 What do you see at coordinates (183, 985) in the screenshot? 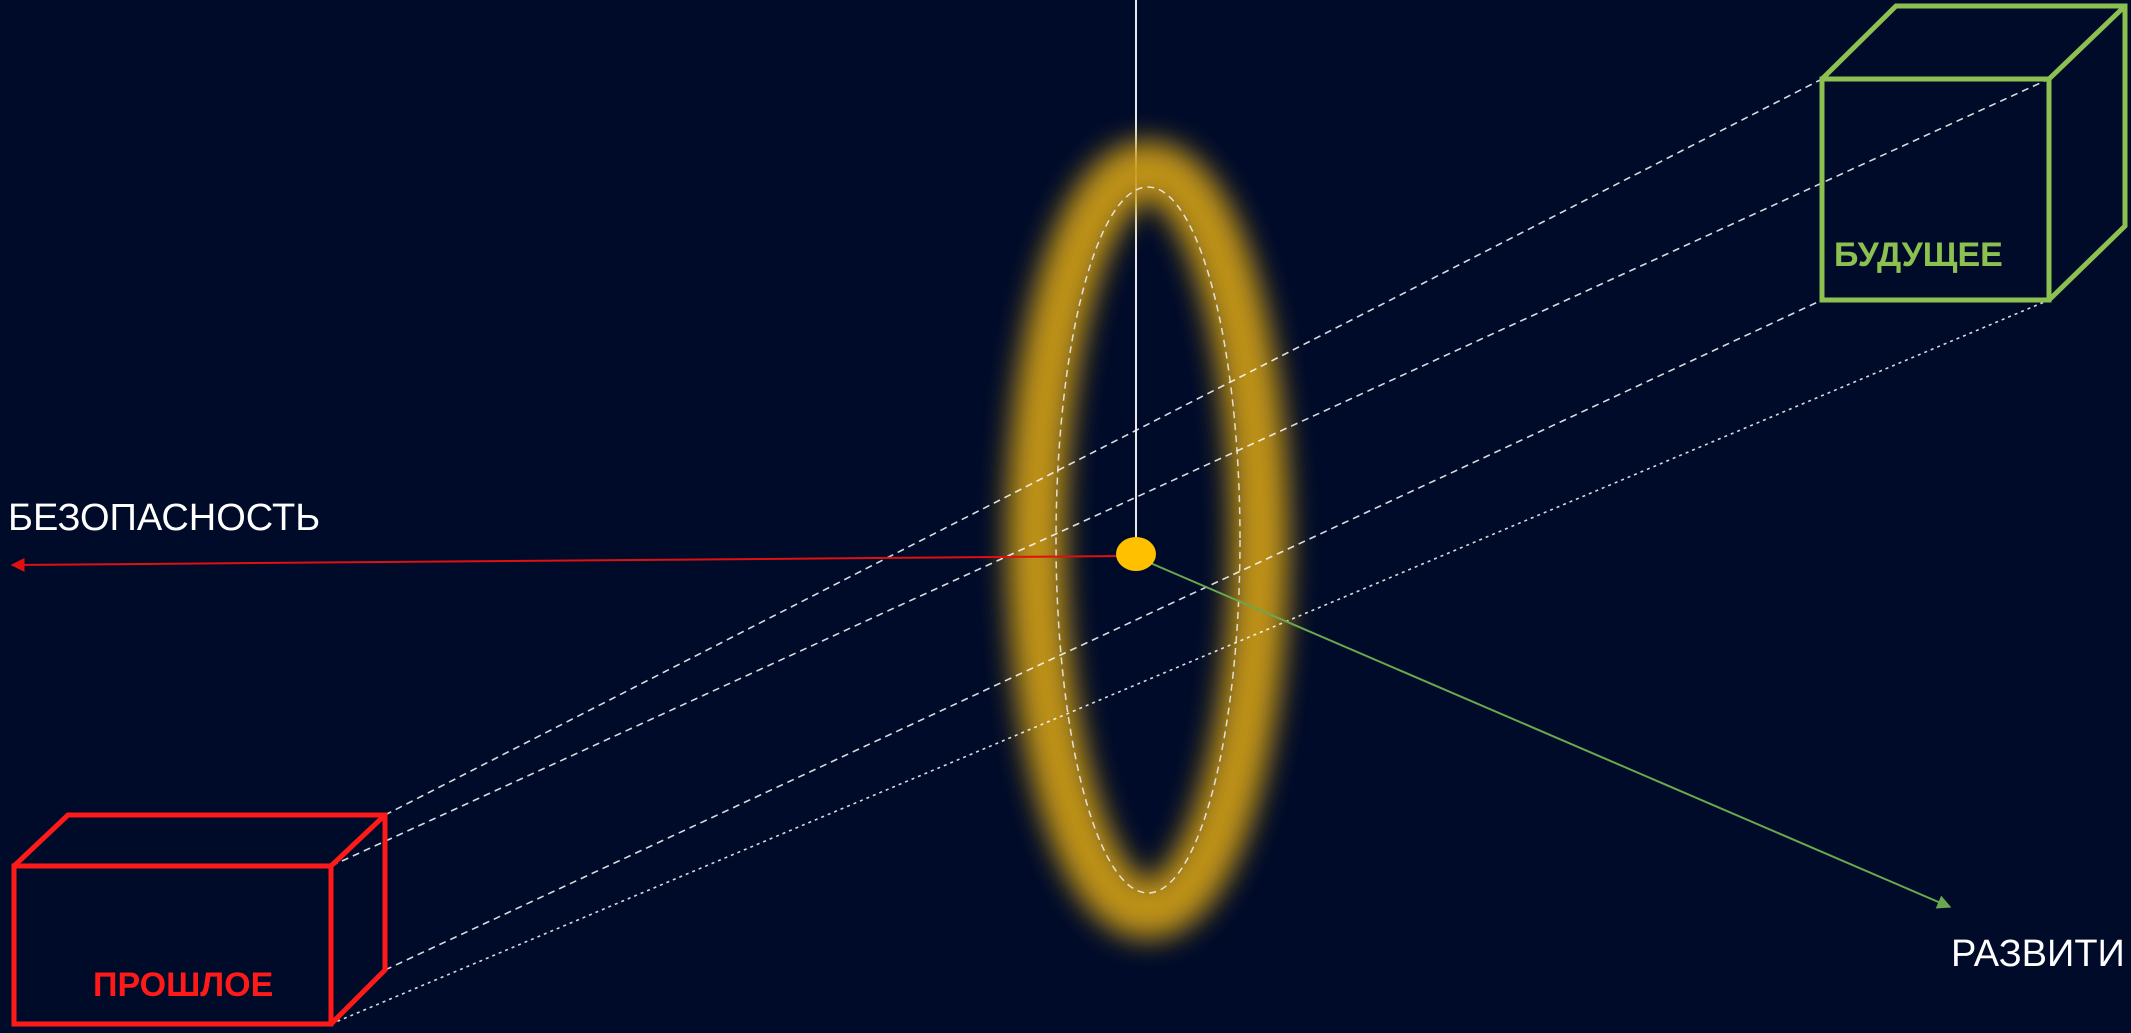
I see `past-label: ПРОШЛОЕ` at bounding box center [183, 985].